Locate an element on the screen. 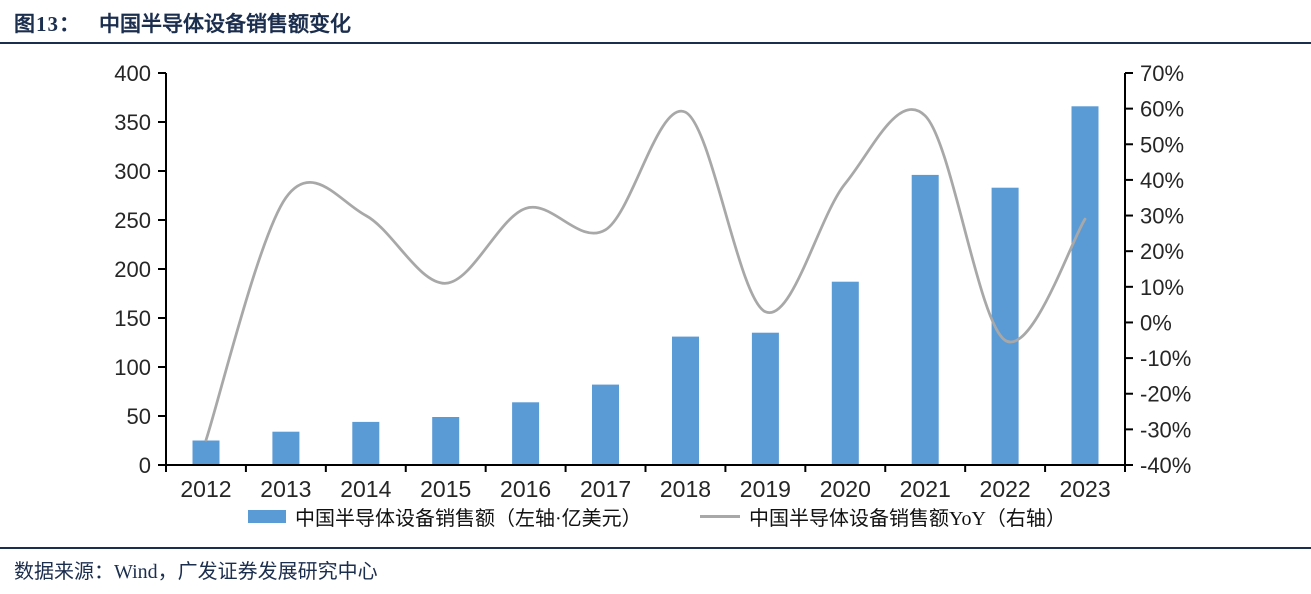  figure-title: 中国半导体设备销售额变化 is located at coordinates (225, 24).